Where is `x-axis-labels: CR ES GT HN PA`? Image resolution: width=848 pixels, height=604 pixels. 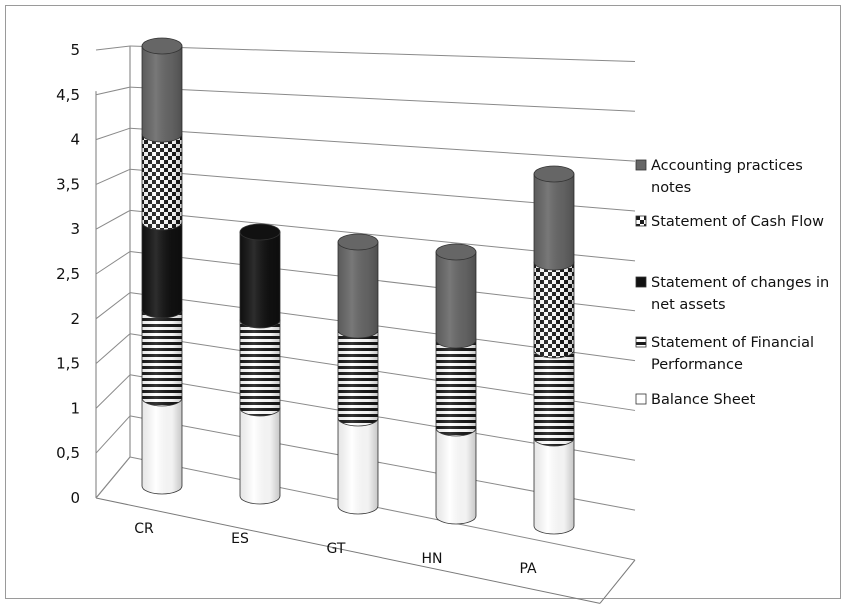
x-axis-labels: CR ES GT HN PA is located at coordinates (335, 549).